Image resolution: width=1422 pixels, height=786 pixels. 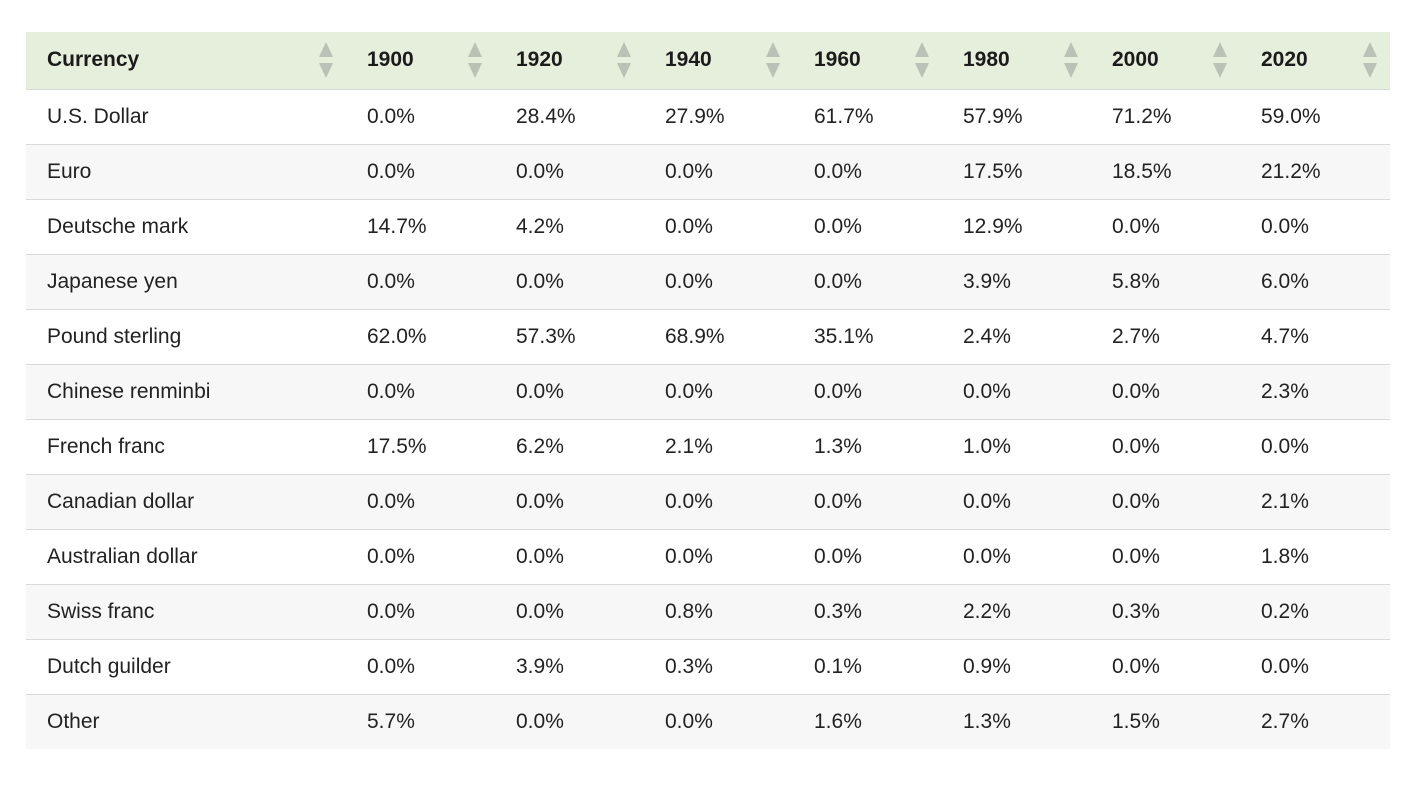 I want to click on table-row: Swiss franc 0.0% 0.0% 0.8% 0.3% 2.2% 0.3% 0.2%, so click(x=708, y=611).